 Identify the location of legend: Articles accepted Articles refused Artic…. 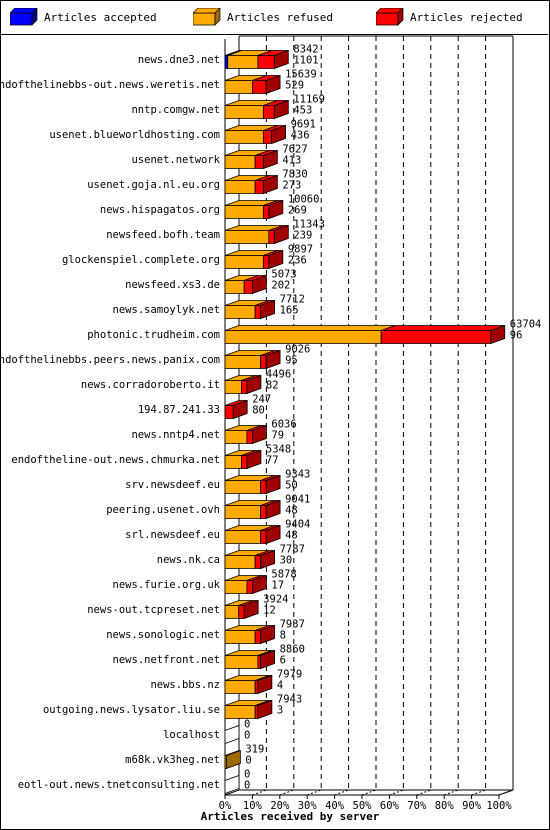
(274, 17).